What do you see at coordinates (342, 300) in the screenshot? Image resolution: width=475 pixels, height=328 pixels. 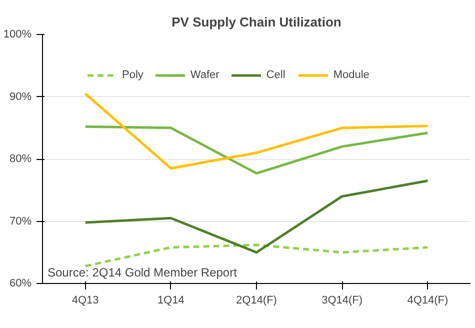 I see `x-tick-label: 3Q14(F)` at bounding box center [342, 300].